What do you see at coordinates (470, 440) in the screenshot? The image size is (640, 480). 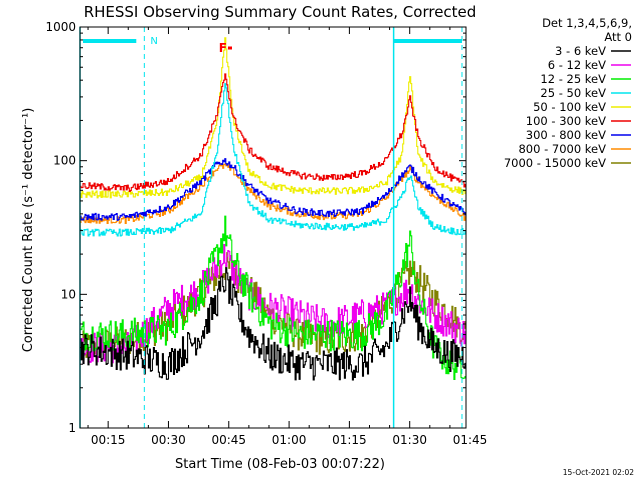 I see `x-tick-label-6: 01:45` at bounding box center [470, 440].